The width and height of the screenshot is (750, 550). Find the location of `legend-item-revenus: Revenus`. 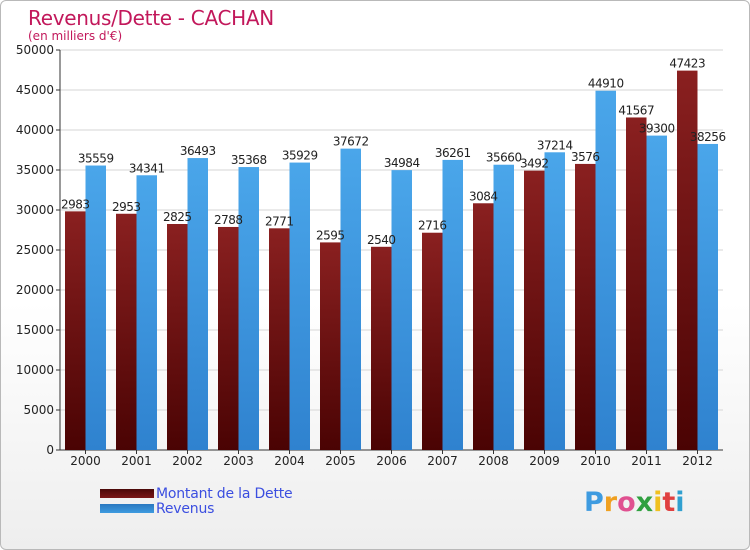

legend-item-revenus: Revenus is located at coordinates (196, 508).